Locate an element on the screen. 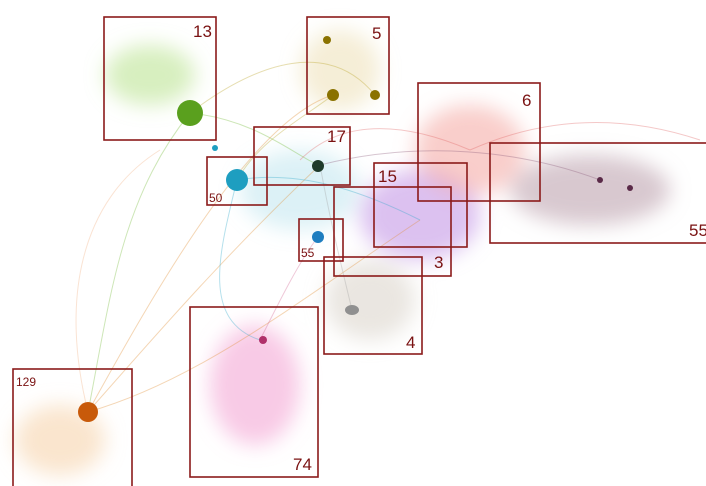 Image resolution: width=706 pixels, height=486 pixels. cluster-label: 3 is located at coordinates (438, 262).